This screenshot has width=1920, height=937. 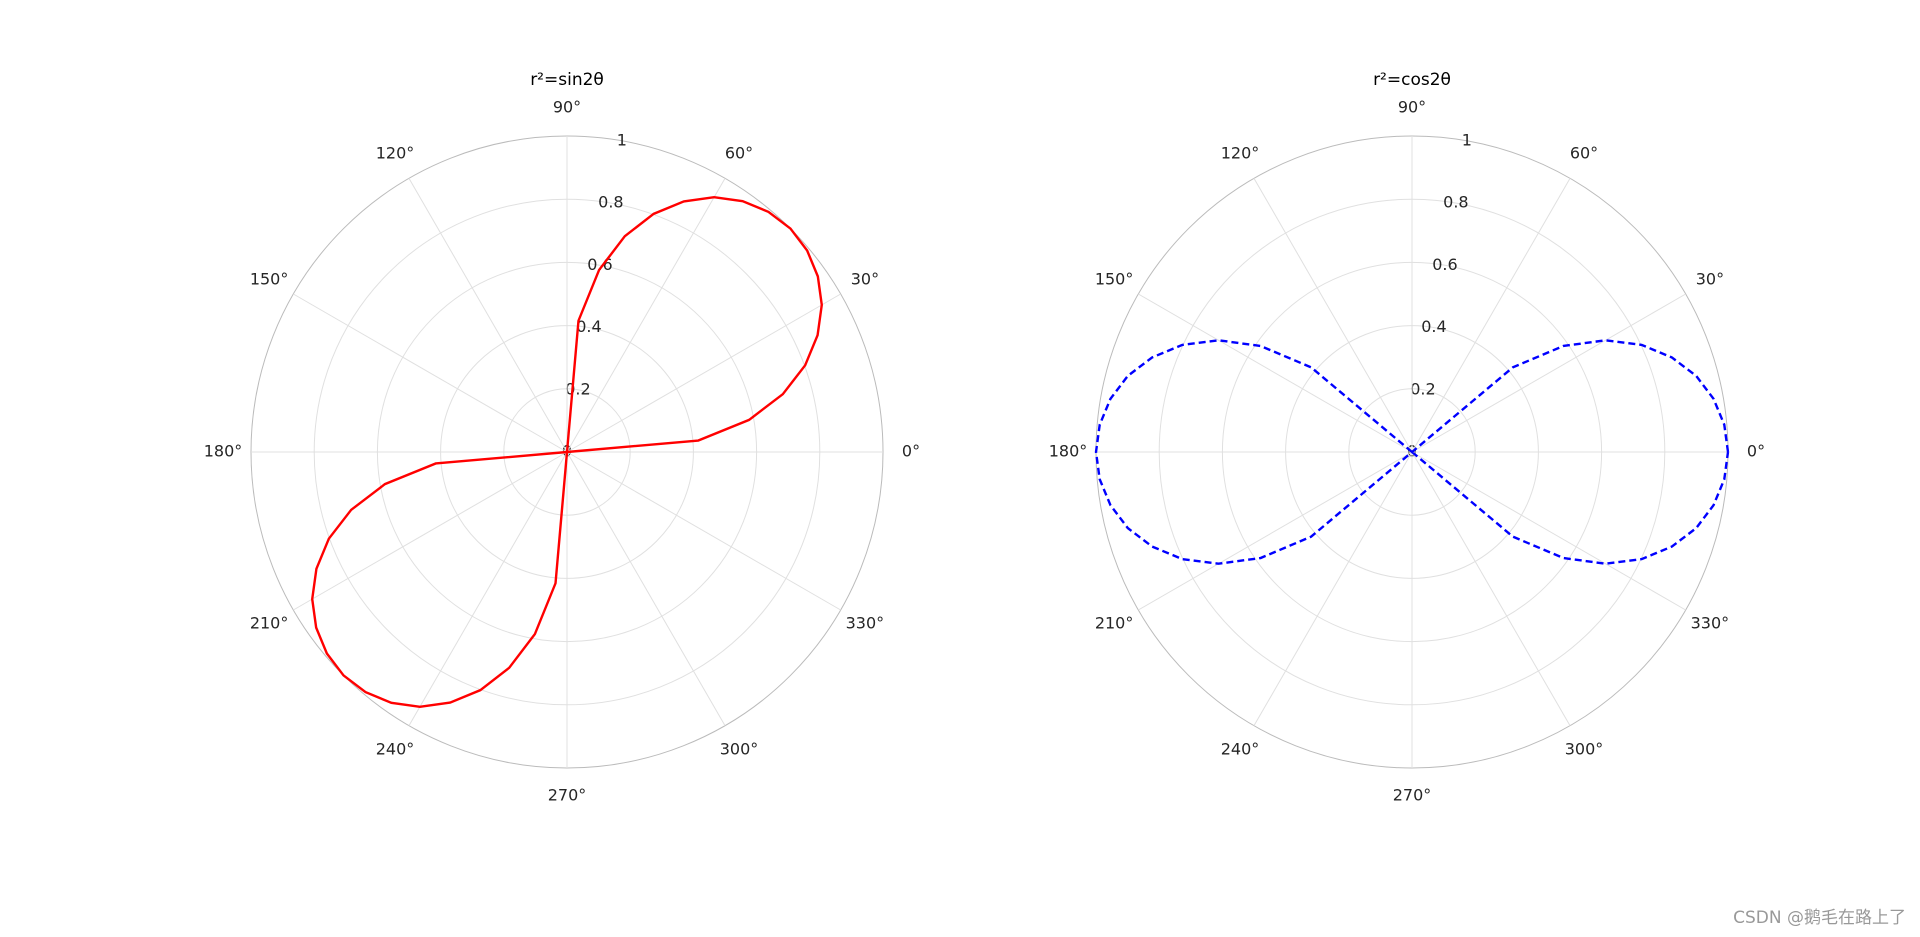 What do you see at coordinates (1819, 918) in the screenshot?
I see `watermark: CSDN @鹅毛在路上了` at bounding box center [1819, 918].